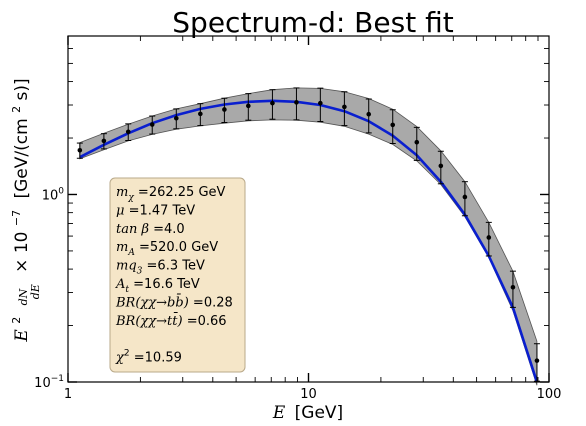 Image resolution: width=586 pixels, height=426 pixels. I want to click on legend-line: BR(χχ→tt̄) =0.66, so click(171, 320).